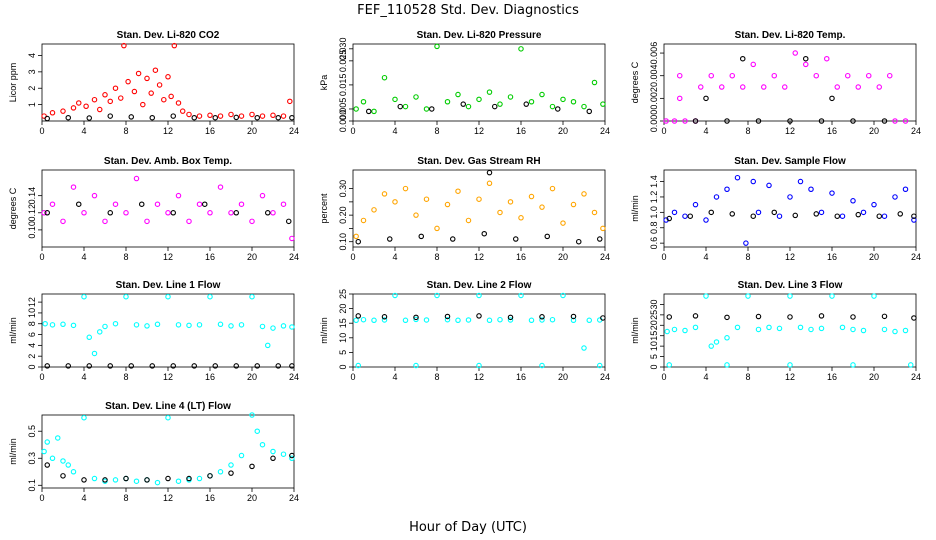  Describe the element at coordinates (32, 313) in the screenshot. I see `y-tick-label: 10` at that location.